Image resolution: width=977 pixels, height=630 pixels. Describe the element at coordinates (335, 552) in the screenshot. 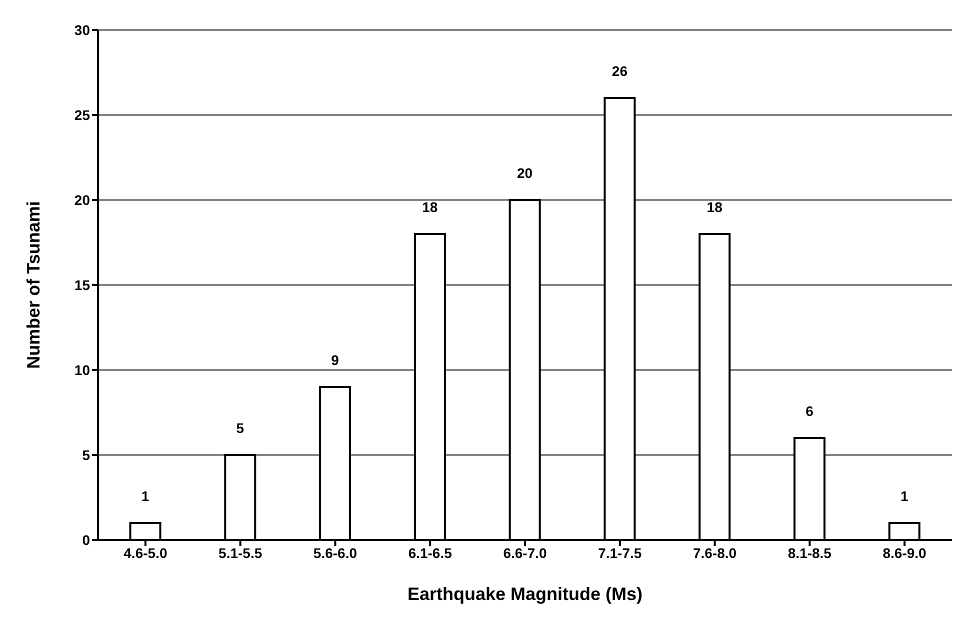

I see `x-tick-label: 5.6-6.0` at that location.